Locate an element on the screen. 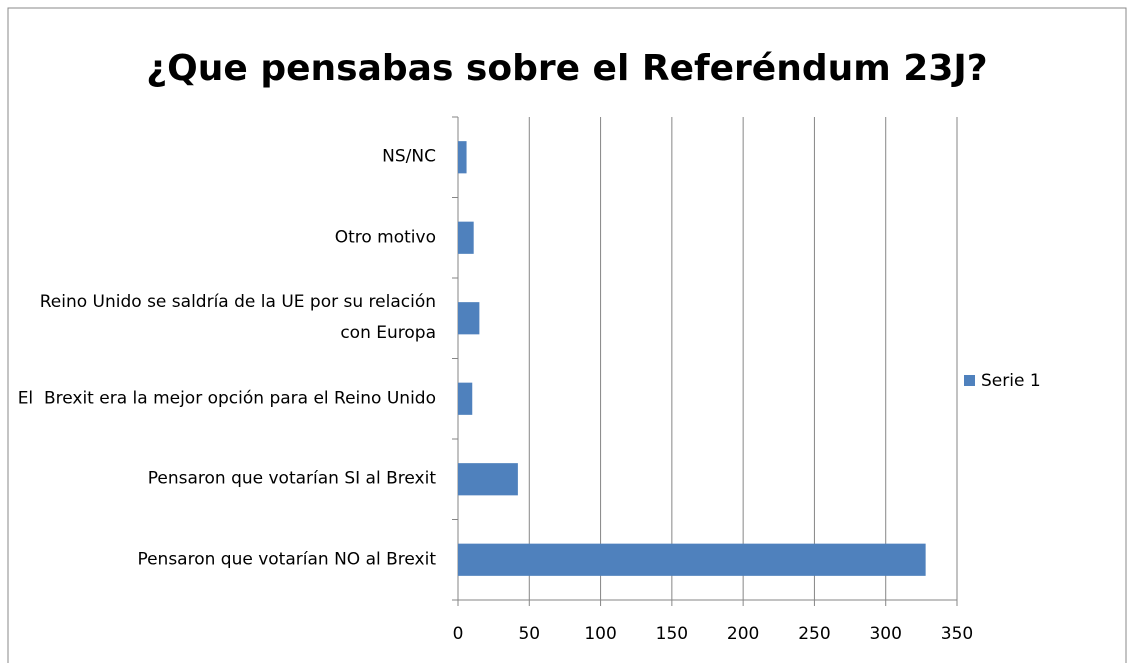 This screenshot has height=663, width=1134. x-tick-label: 300 is located at coordinates (885, 634).